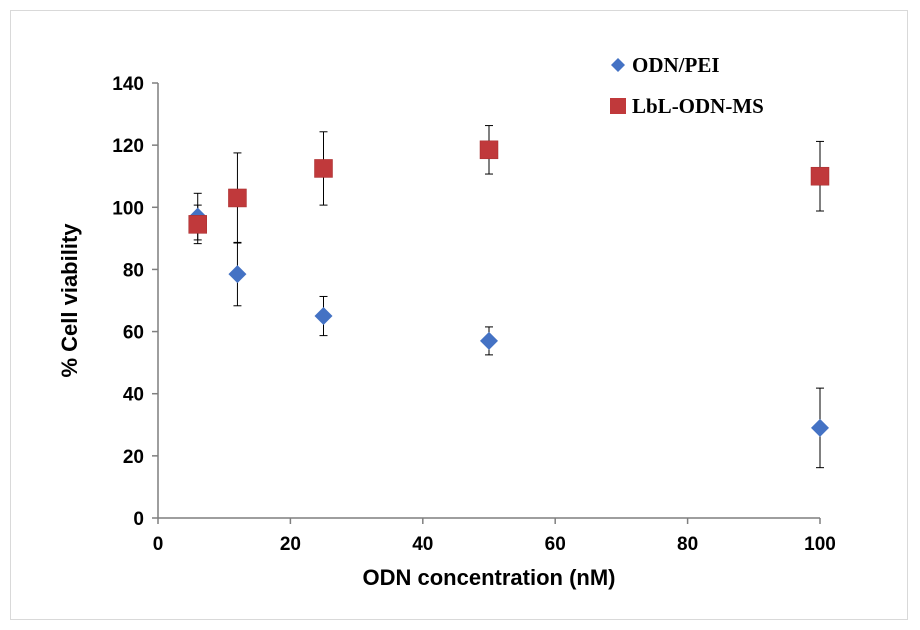  What do you see at coordinates (676, 65) in the screenshot?
I see `legend-label: ODN/PEI` at bounding box center [676, 65].